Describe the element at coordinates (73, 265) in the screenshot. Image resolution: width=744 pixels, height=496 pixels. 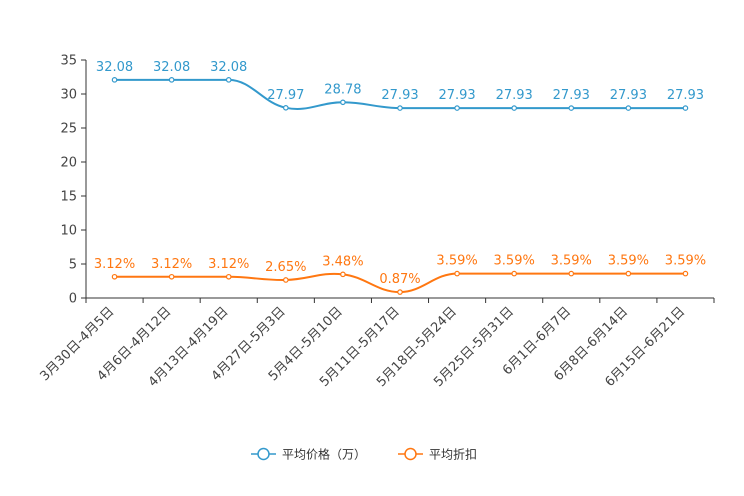
I see `y-tick-label: 5` at that location.